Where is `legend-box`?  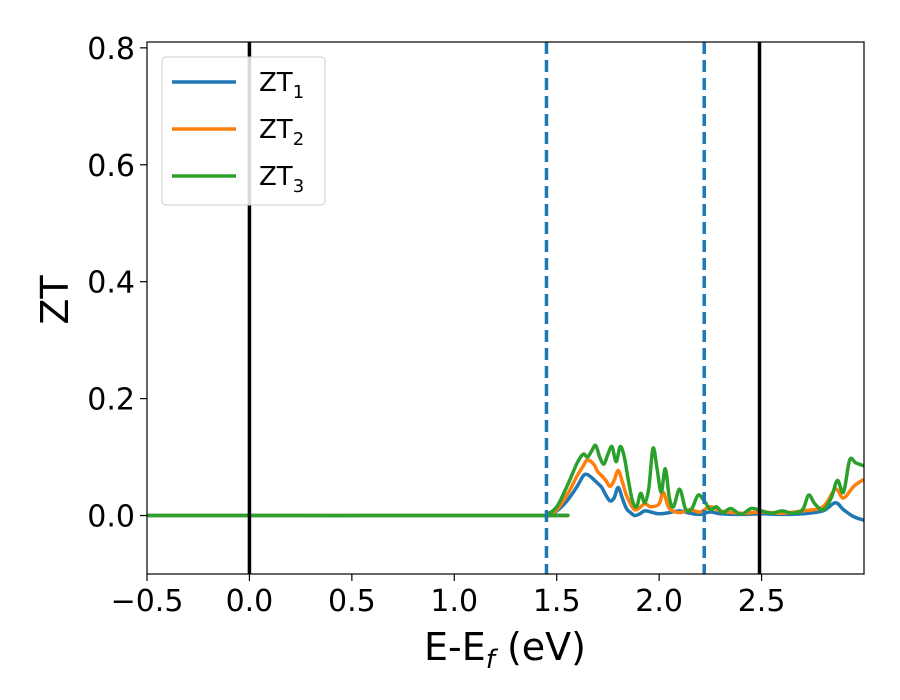
legend-box is located at coordinates (243, 131).